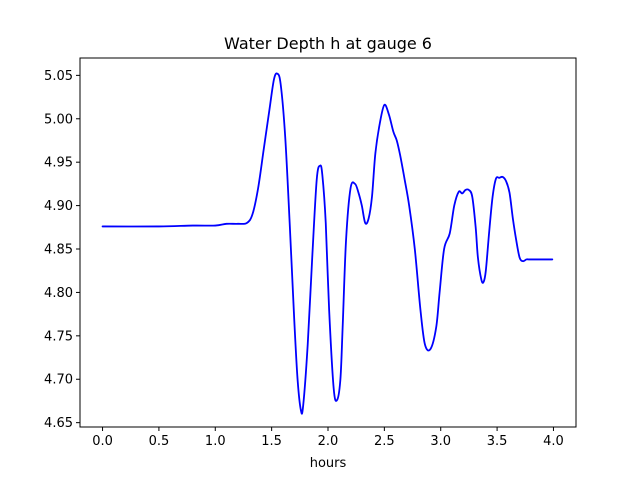 Image resolution: width=640 pixels, height=480 pixels. I want to click on x-tick-label: 4.0, so click(553, 441).